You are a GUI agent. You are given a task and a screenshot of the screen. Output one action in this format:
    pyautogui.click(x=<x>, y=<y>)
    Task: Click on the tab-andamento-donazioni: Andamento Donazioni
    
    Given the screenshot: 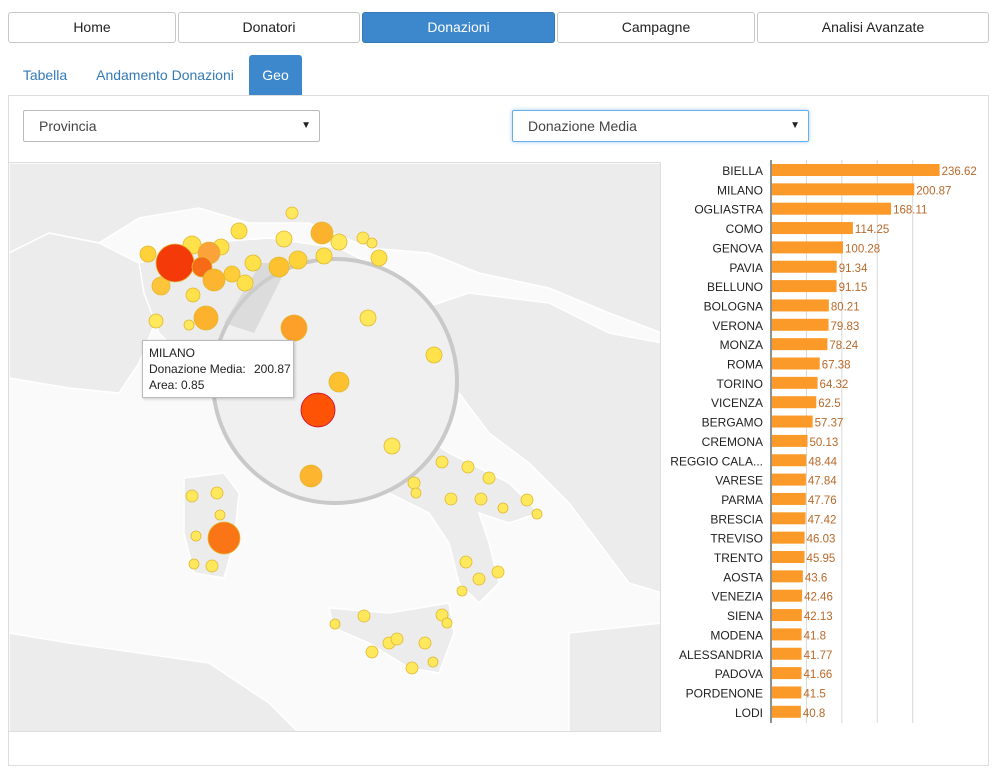 What is the action you would take?
    pyautogui.click(x=165, y=75)
    